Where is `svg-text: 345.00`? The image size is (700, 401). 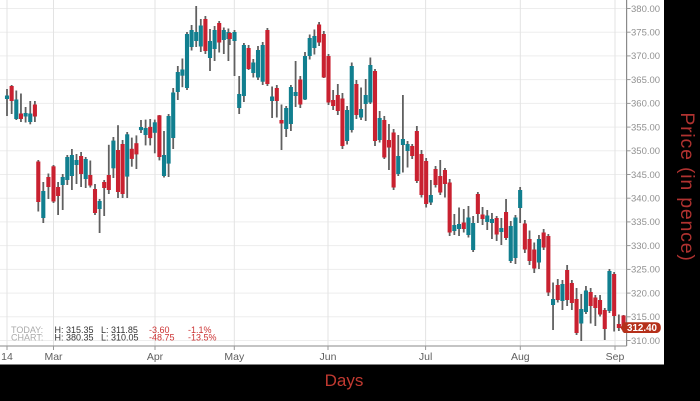 svg-text: 345.00 is located at coordinates (645, 175).